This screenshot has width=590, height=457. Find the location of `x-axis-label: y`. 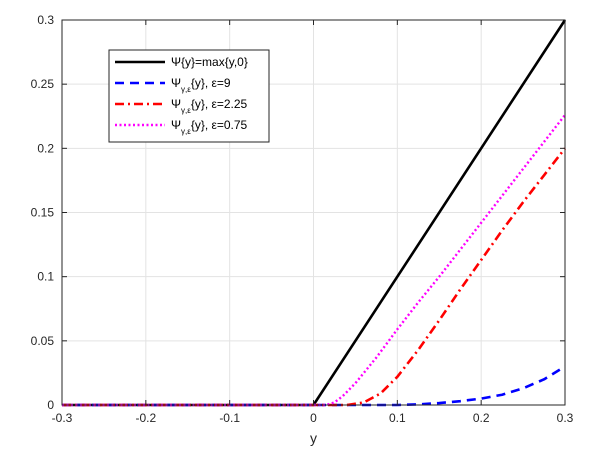

x-axis-label: y is located at coordinates (313, 438).